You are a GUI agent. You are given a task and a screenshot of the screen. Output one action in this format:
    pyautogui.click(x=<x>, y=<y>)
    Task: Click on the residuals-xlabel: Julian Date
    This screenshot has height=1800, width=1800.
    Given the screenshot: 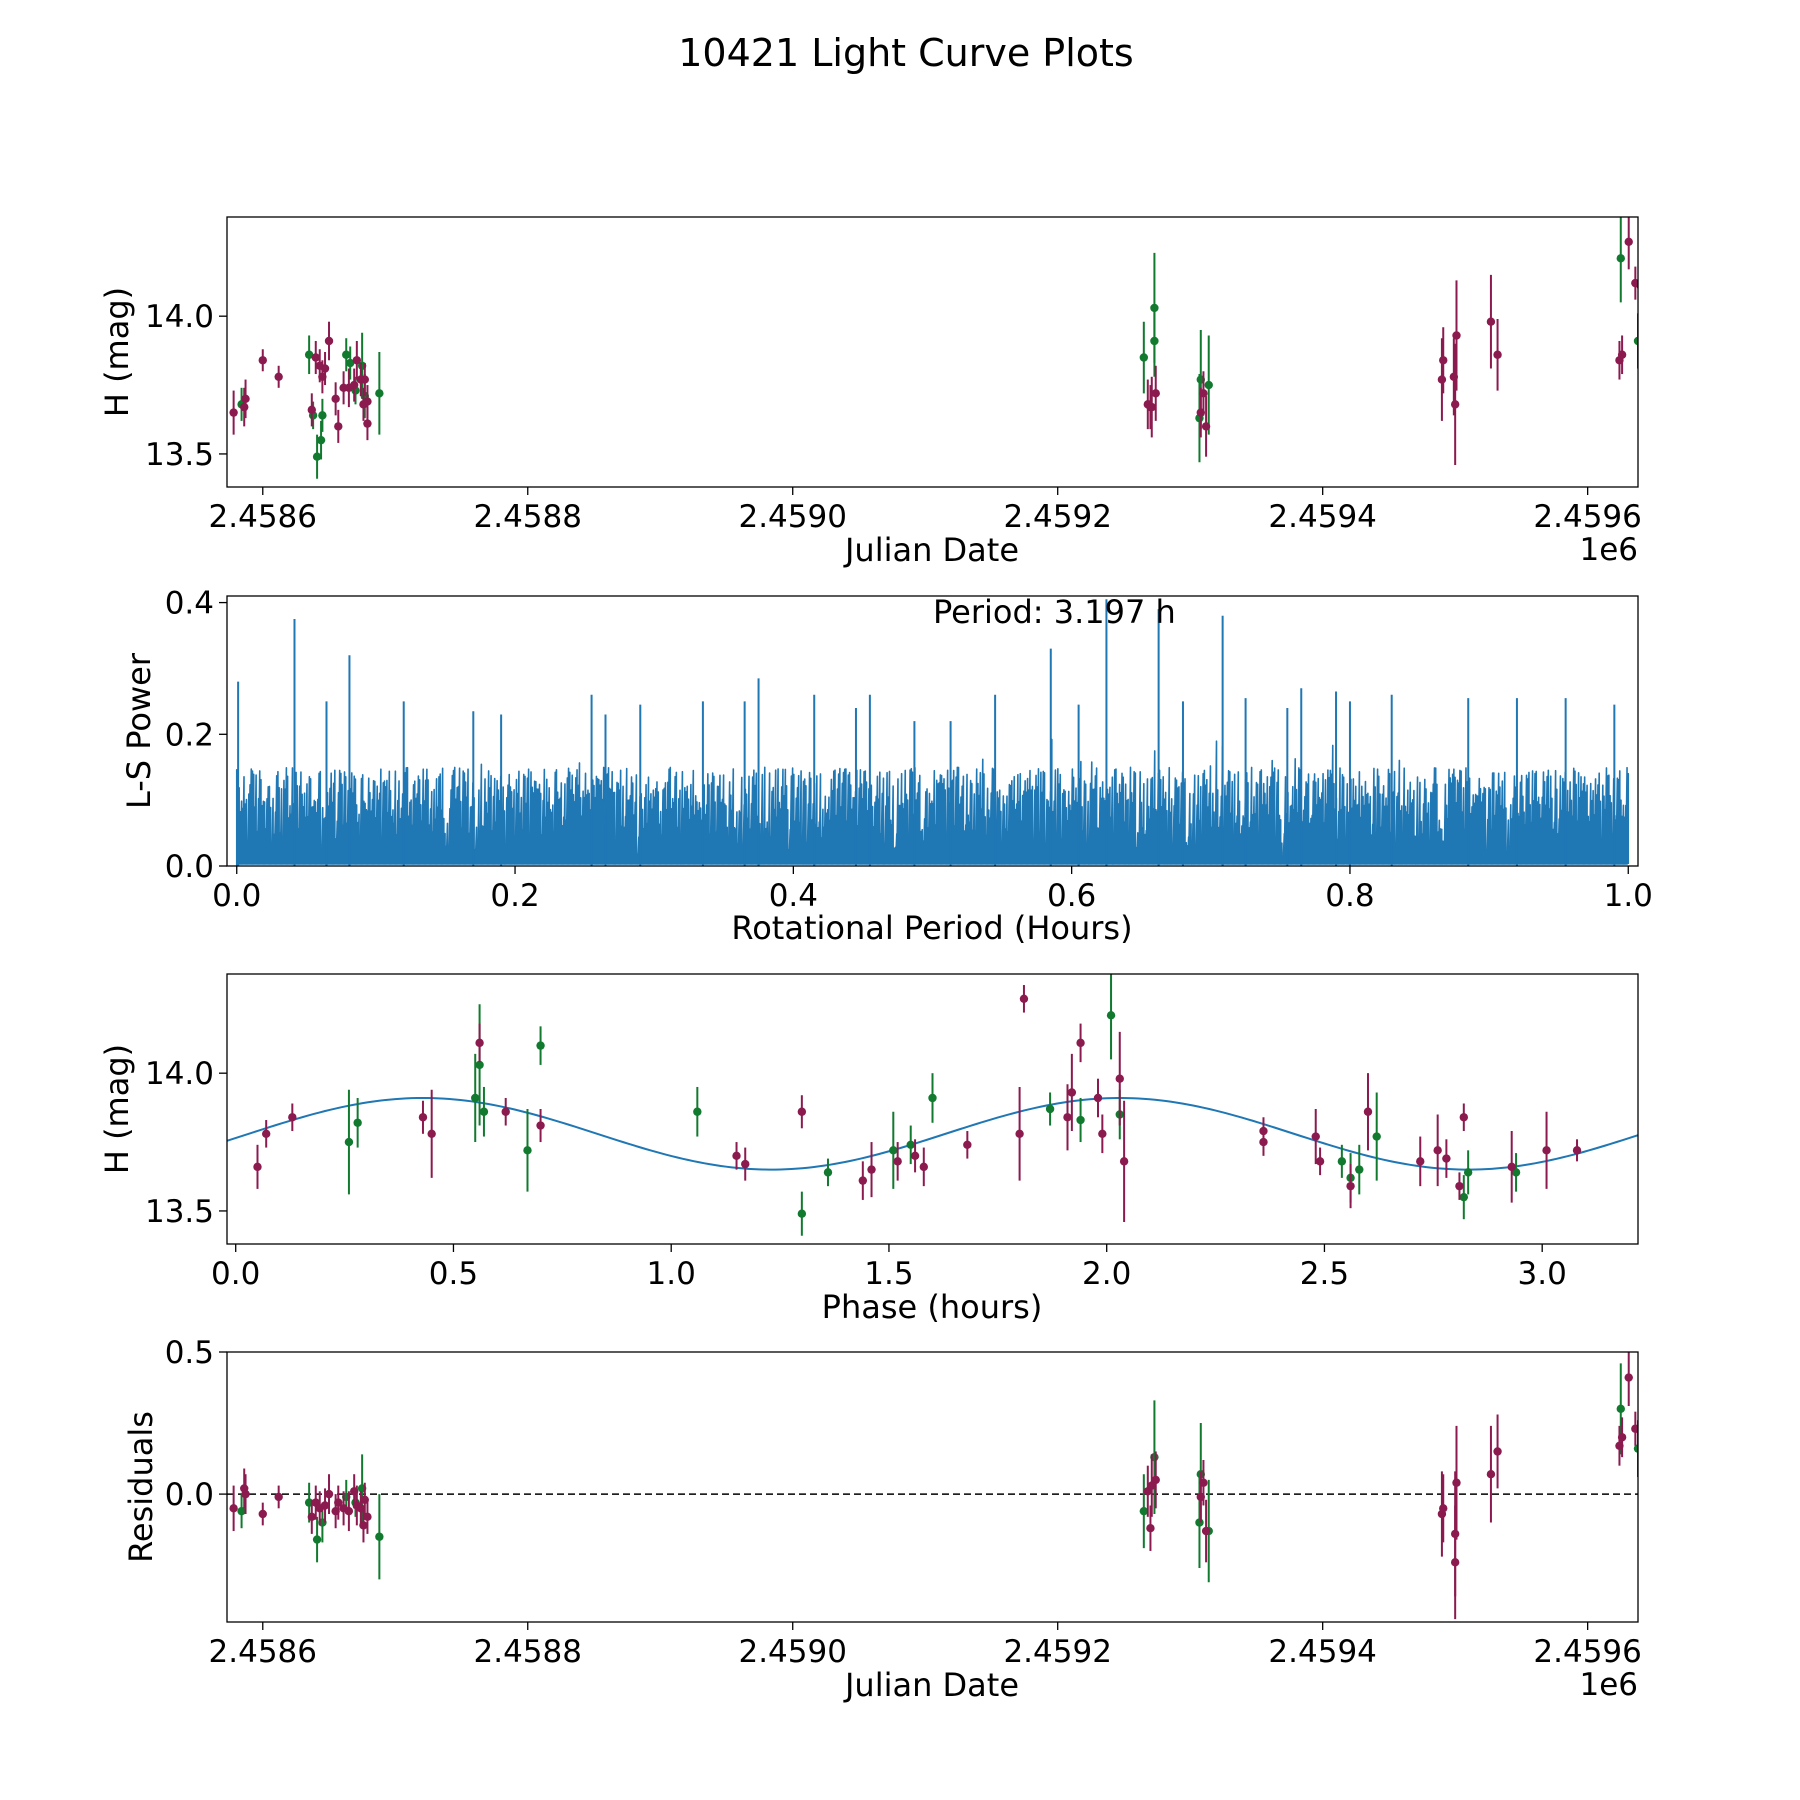 What is the action you would take?
    pyautogui.click(x=931, y=1685)
    